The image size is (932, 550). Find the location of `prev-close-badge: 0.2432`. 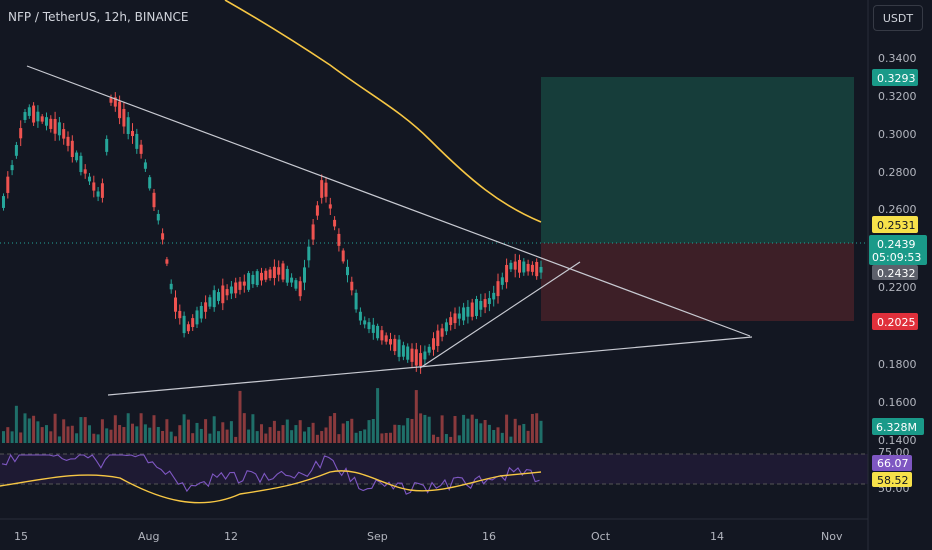

prev-close-badge: 0.2432 is located at coordinates (895, 272).